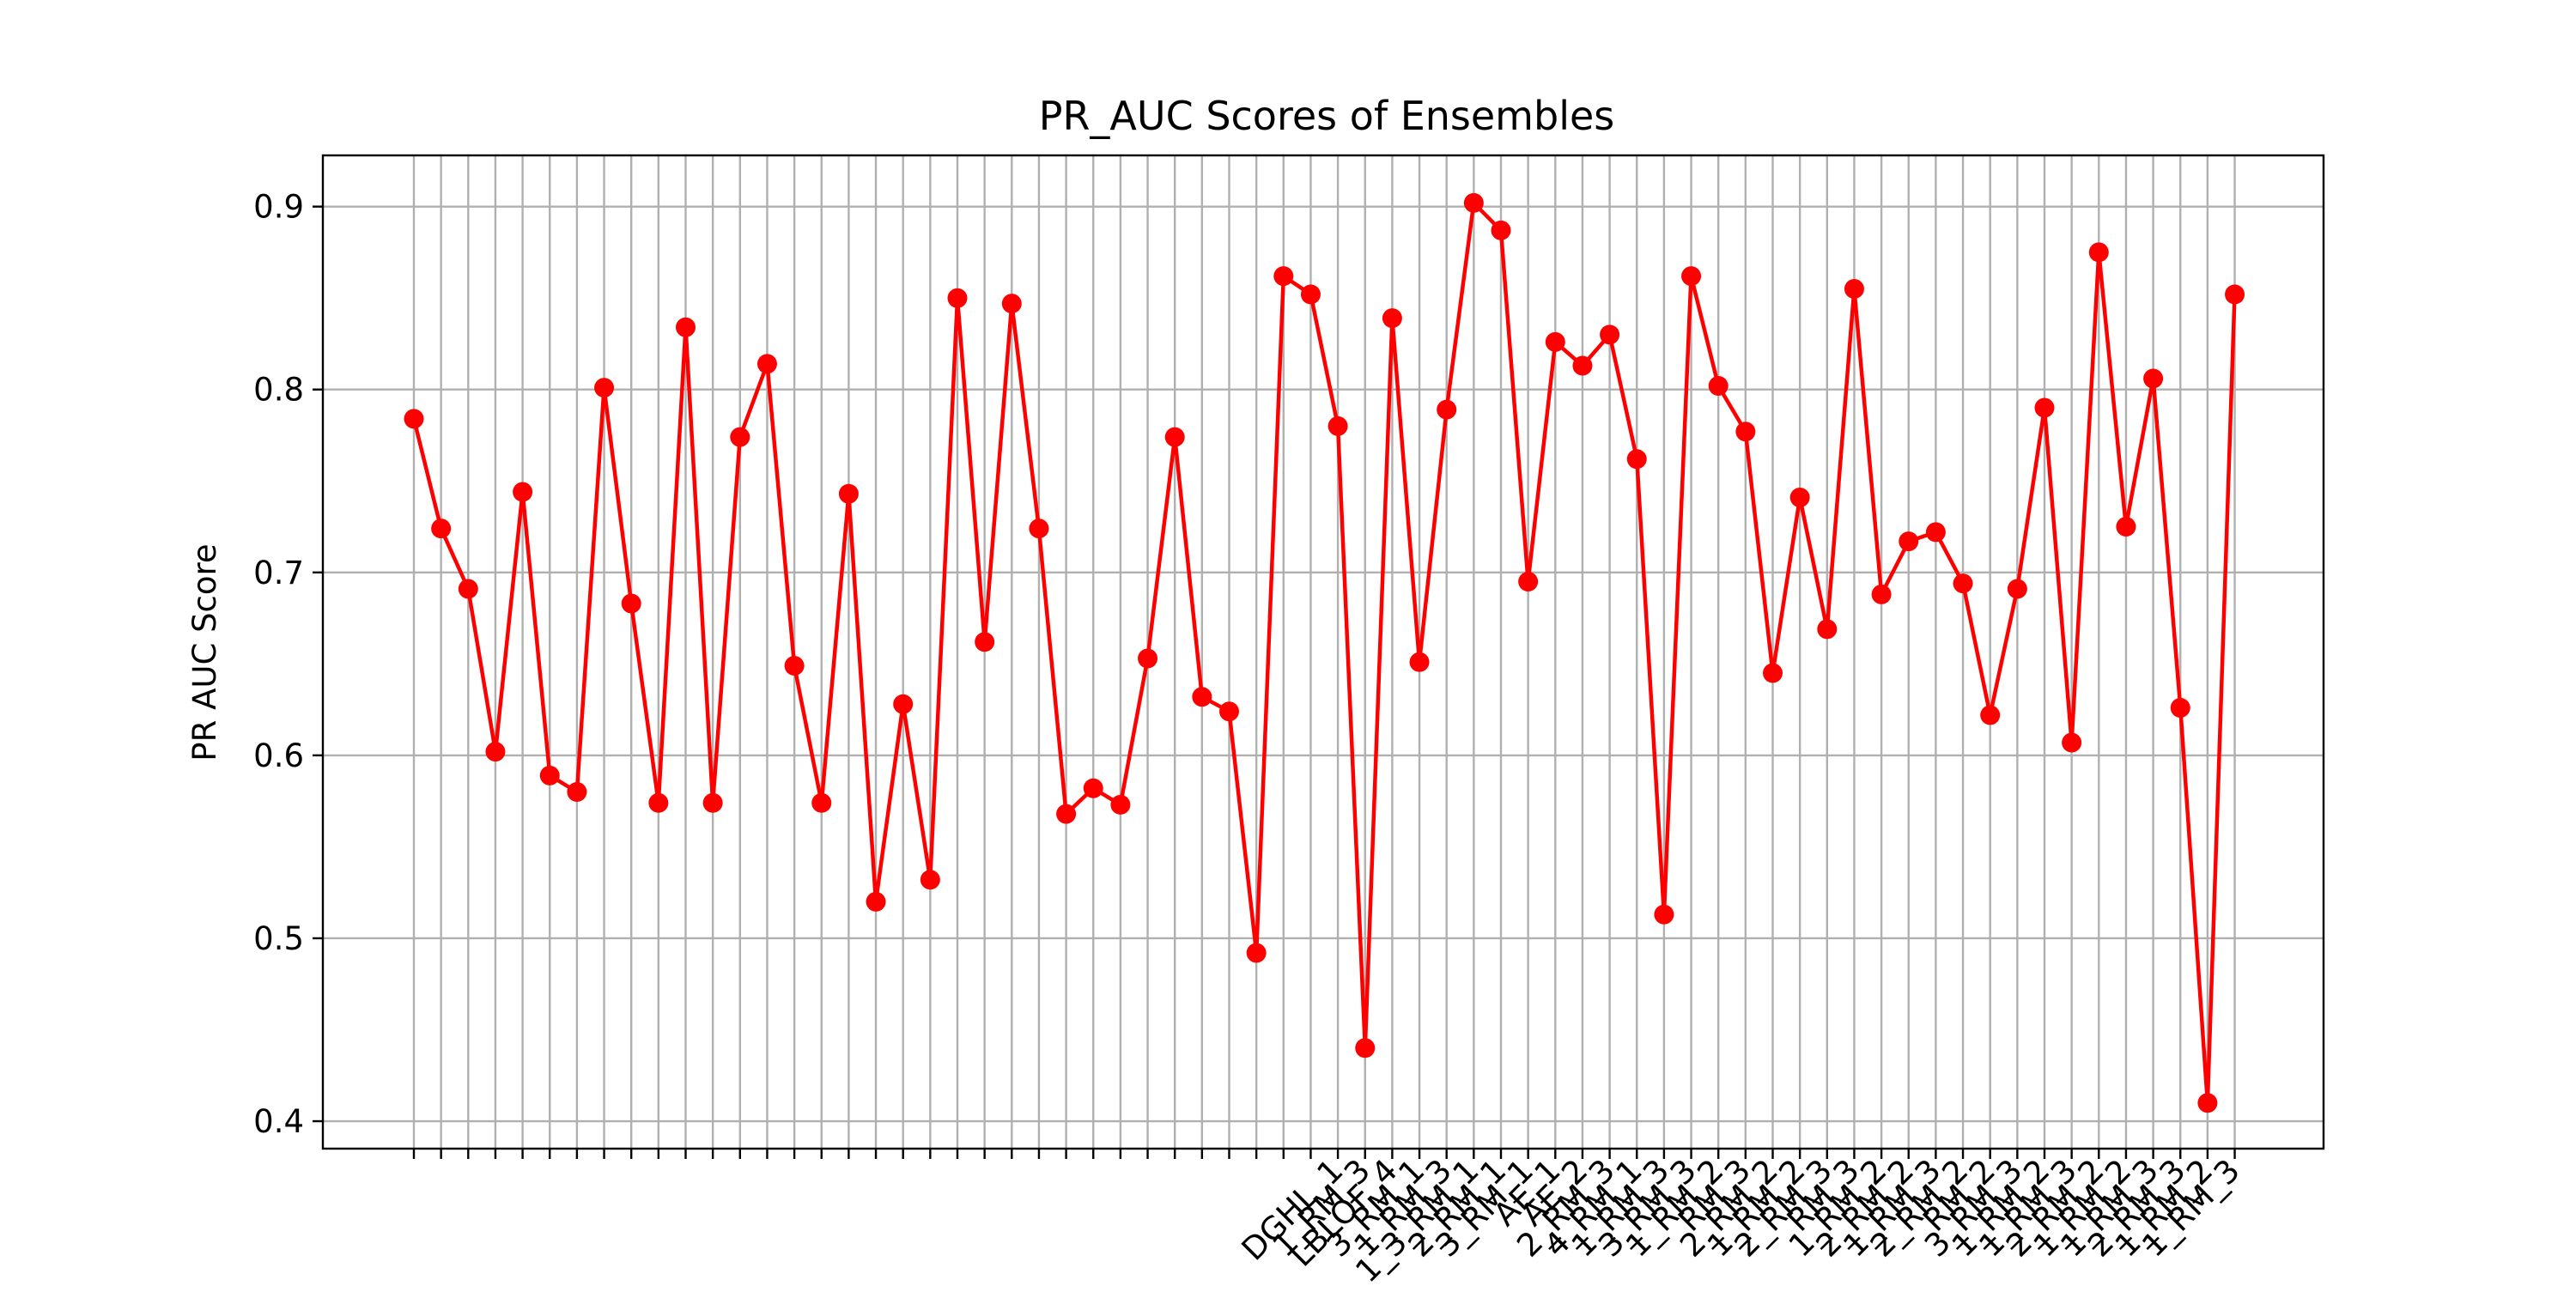  I want to click on y-tick-label: 0.4, so click(279, 1121).